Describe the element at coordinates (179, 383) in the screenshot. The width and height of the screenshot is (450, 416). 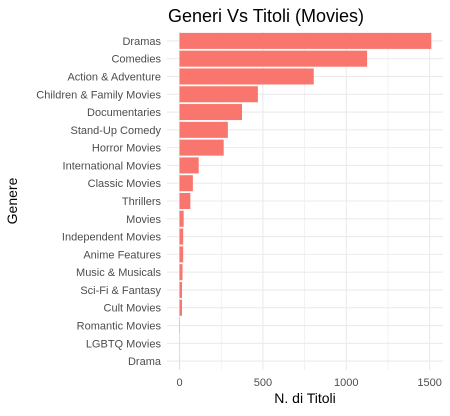
I see `x-tick-label: 0` at that location.